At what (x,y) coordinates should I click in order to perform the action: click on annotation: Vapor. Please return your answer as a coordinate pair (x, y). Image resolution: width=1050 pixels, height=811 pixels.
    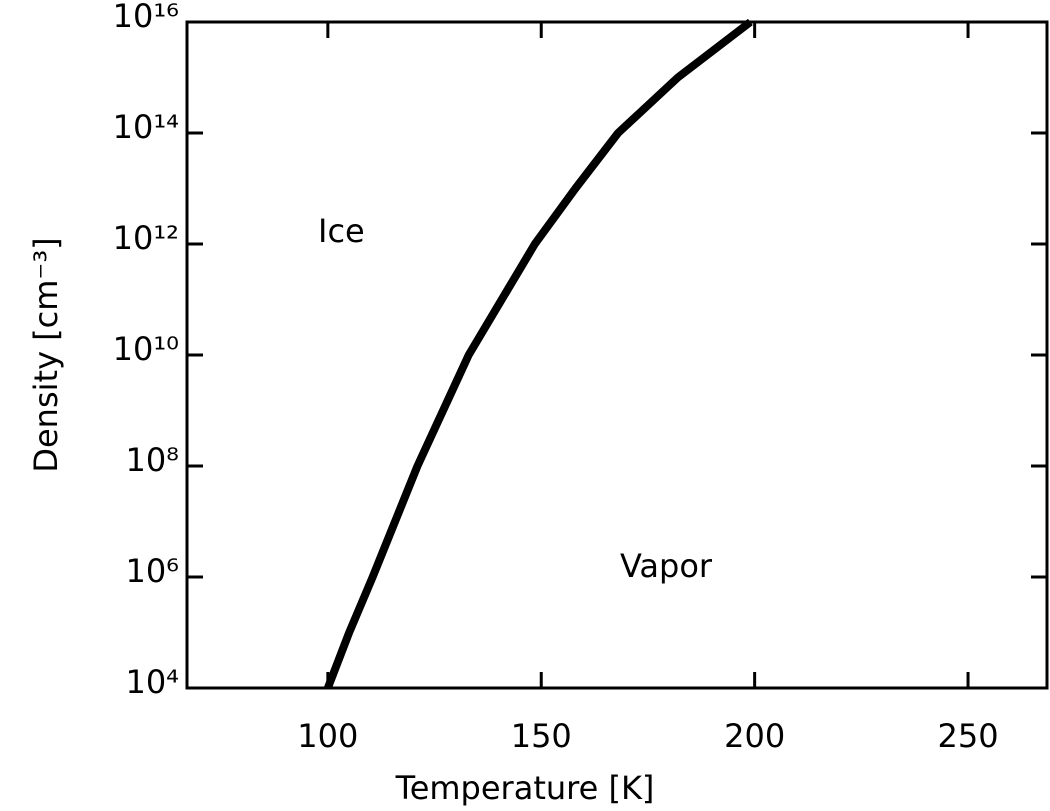
    Looking at the image, I should click on (666, 566).